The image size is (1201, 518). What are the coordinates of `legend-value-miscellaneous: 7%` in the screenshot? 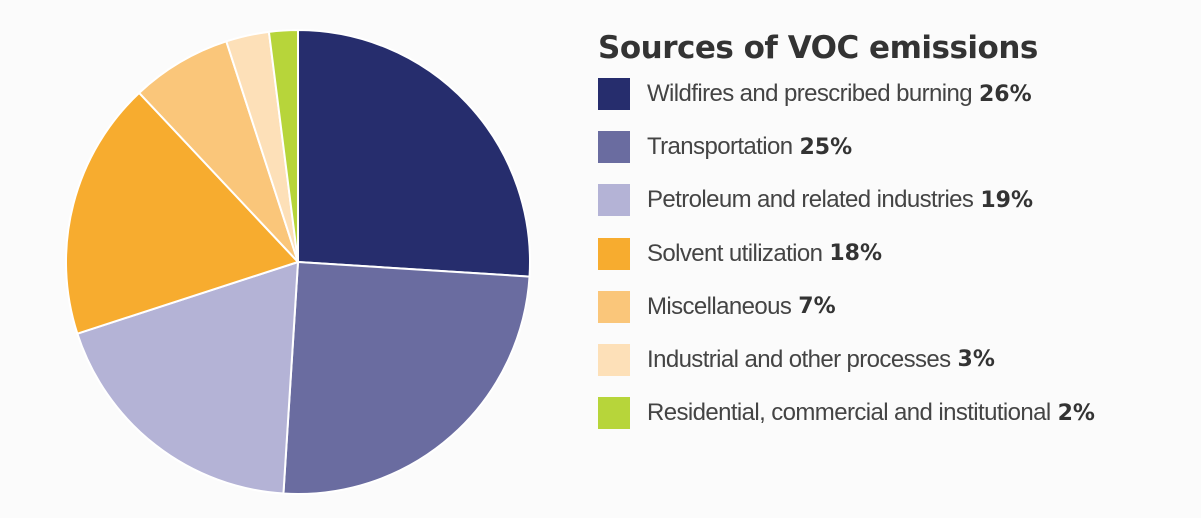 It's located at (817, 307).